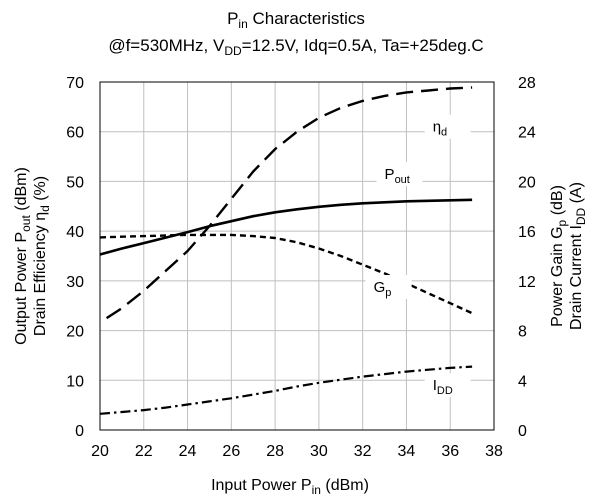 This screenshot has width=590, height=496. What do you see at coordinates (363, 451) in the screenshot?
I see `x-tick-label: 32` at bounding box center [363, 451].